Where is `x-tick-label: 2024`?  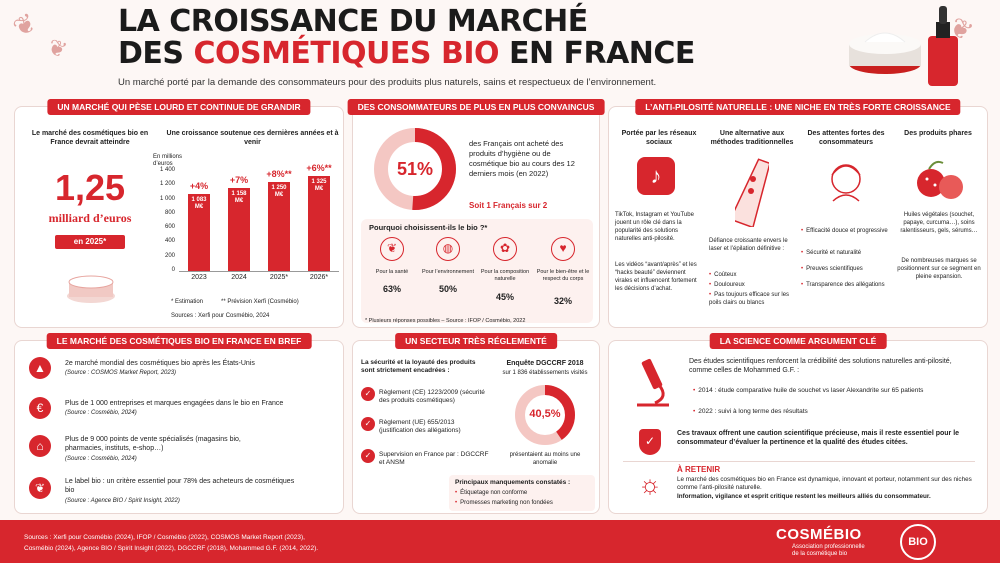 x-tick-label: 2024 is located at coordinates (239, 277).